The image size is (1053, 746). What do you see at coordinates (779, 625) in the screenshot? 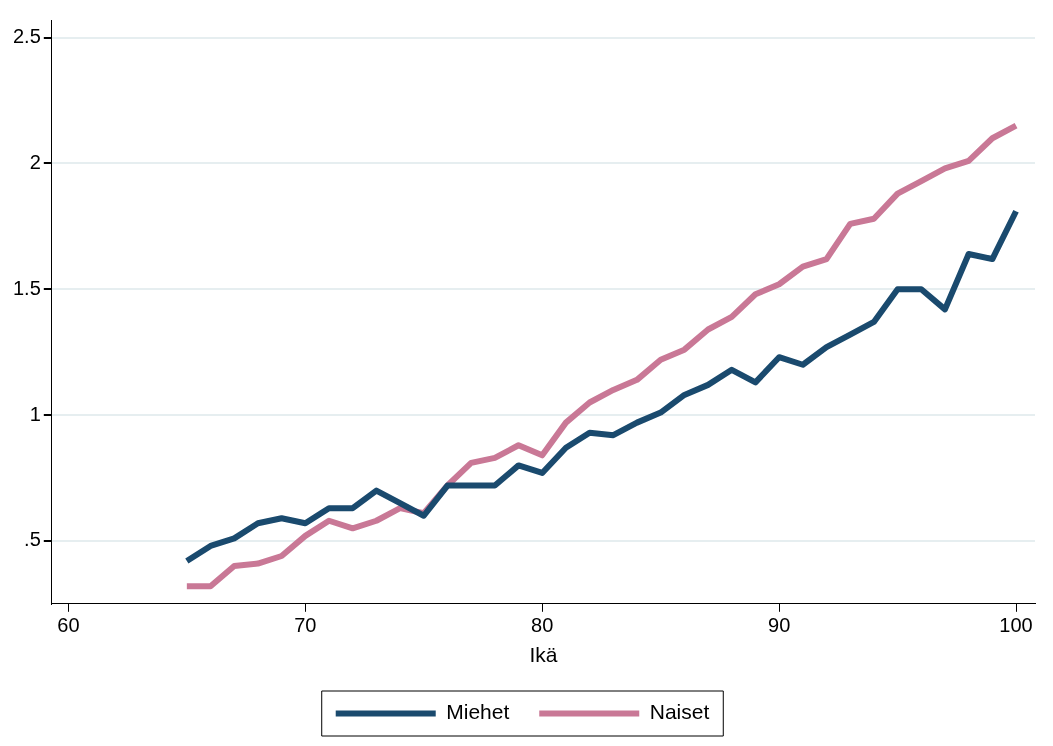
I see `x-tick-label: 90` at bounding box center [779, 625].